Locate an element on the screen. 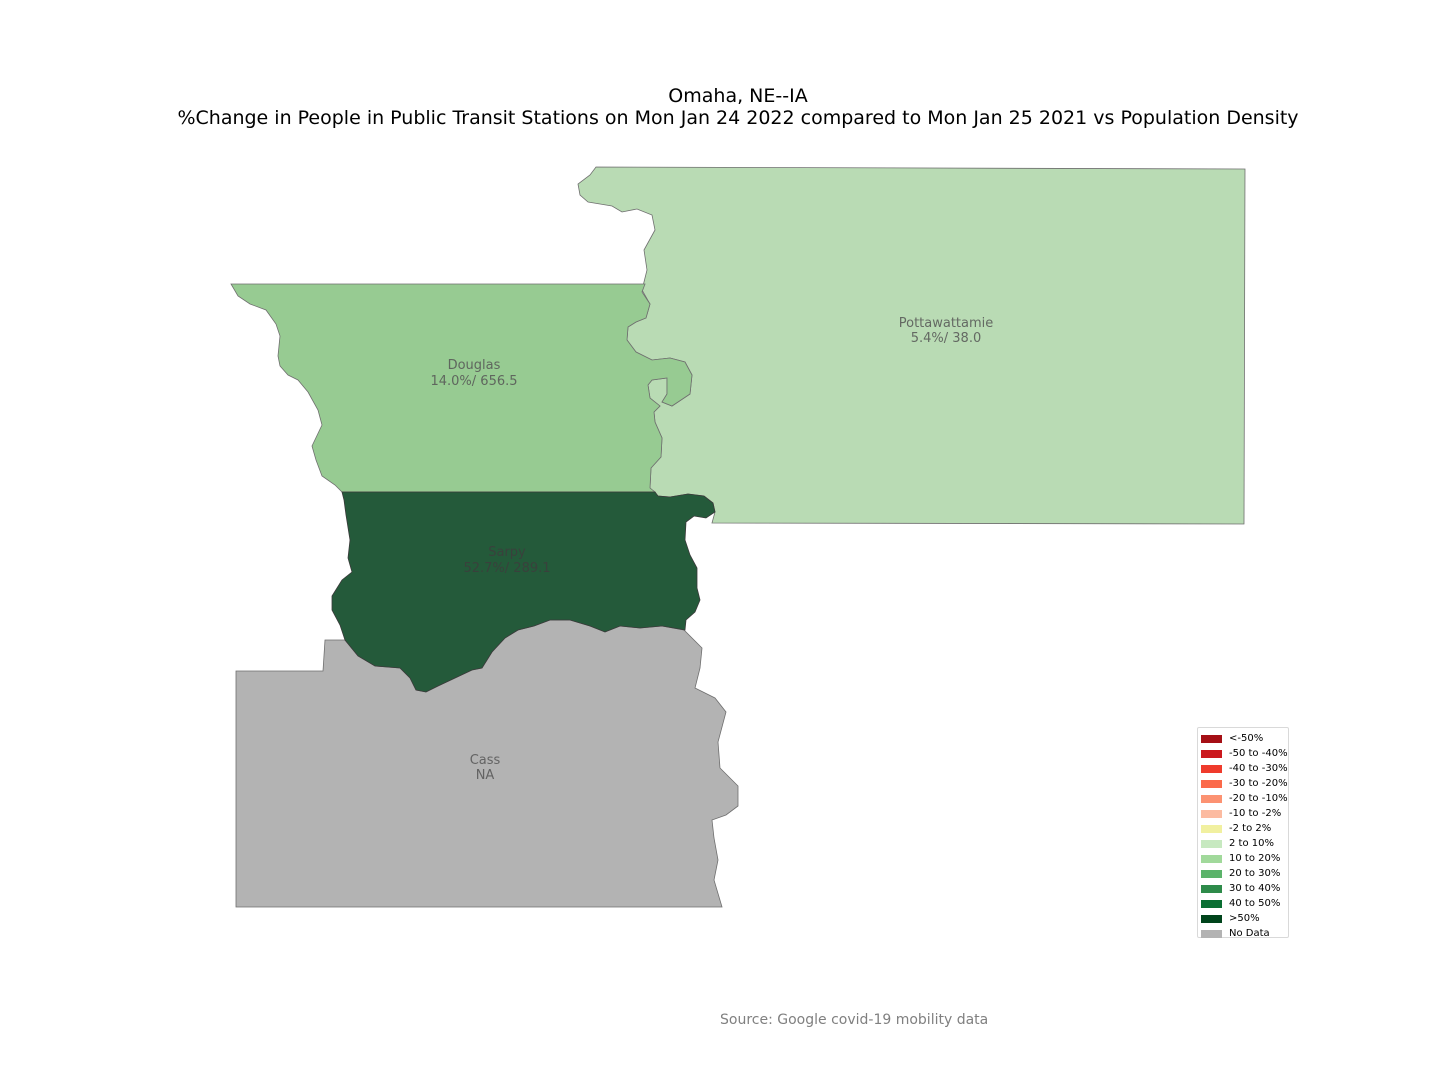 The height and width of the screenshot is (1080, 1440). legend-label: 10 to 20% is located at coordinates (1255, 858).